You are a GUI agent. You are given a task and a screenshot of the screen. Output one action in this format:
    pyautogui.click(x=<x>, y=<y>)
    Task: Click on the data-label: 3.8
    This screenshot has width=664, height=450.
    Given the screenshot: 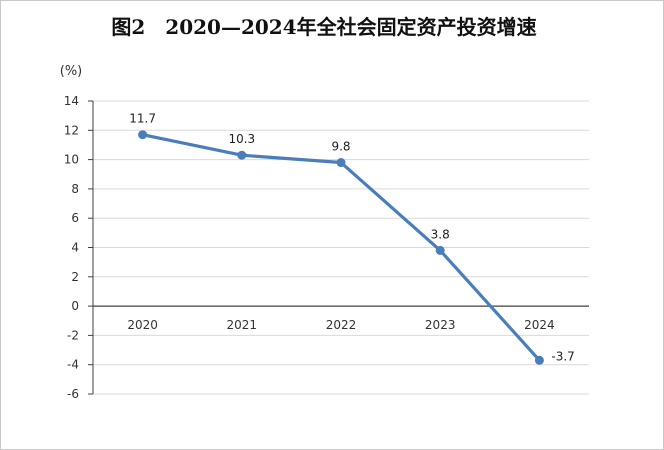 What is the action you would take?
    pyautogui.click(x=440, y=234)
    